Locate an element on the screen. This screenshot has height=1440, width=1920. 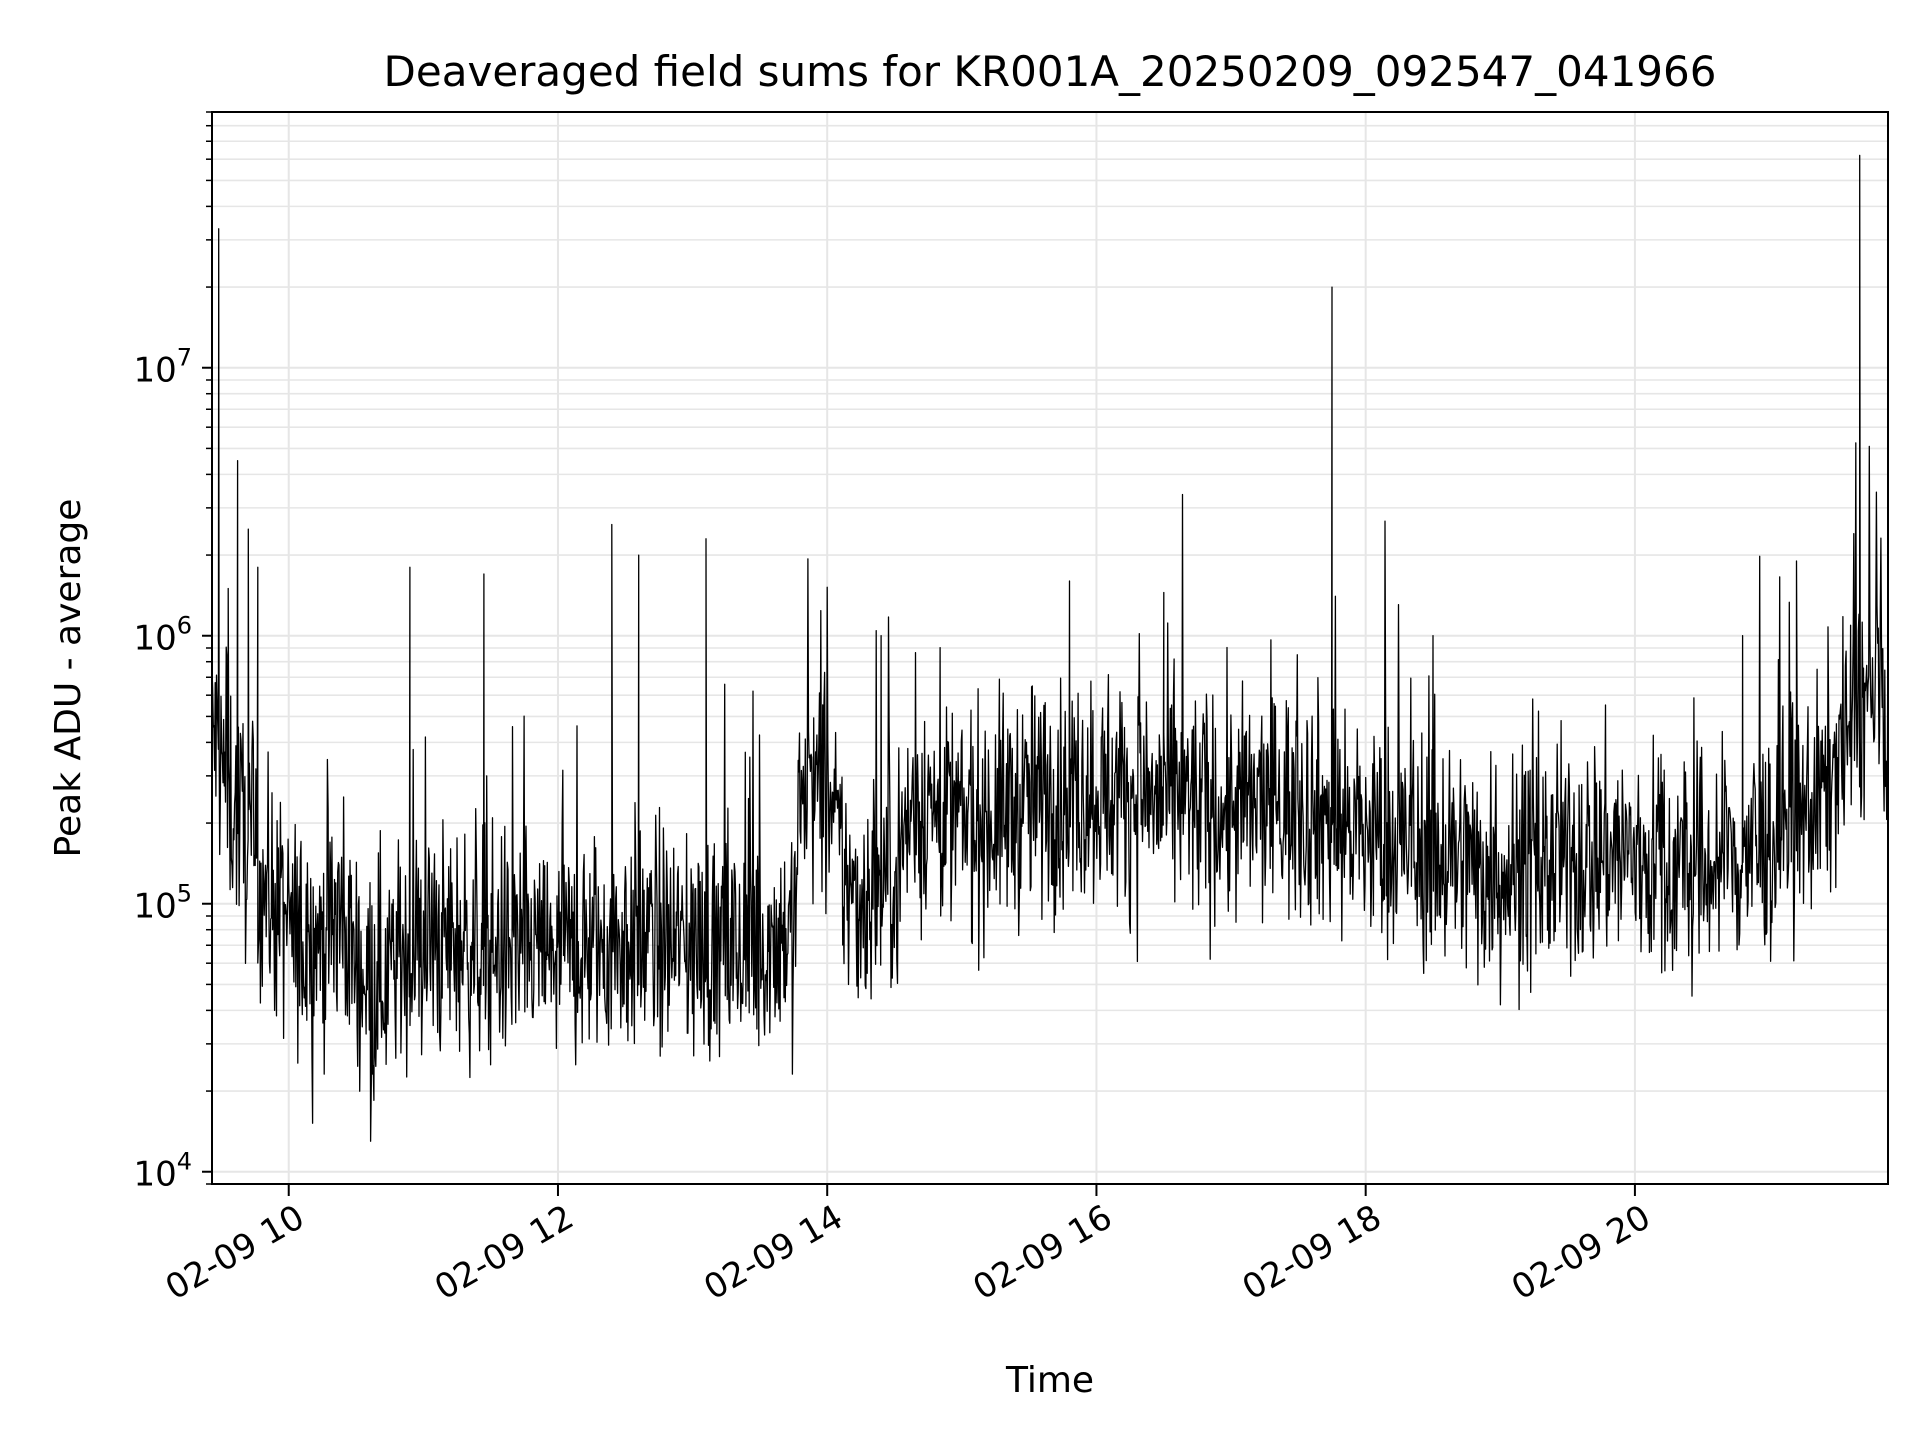
x-tick-label: 02-09 12 is located at coordinates (504, 1252).